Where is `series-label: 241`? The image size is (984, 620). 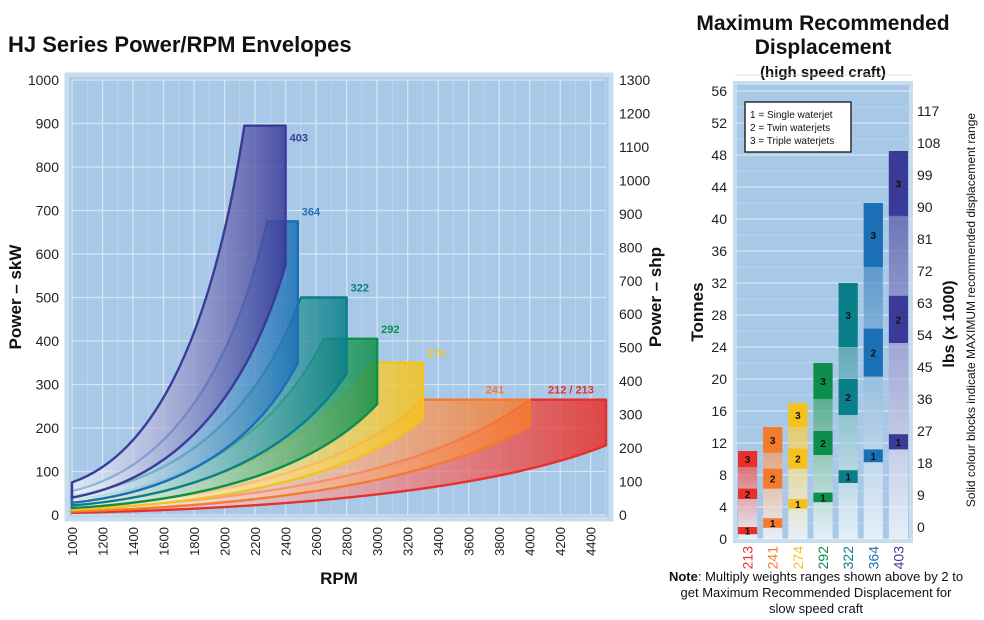
series-label: 241 is located at coordinates (495, 391).